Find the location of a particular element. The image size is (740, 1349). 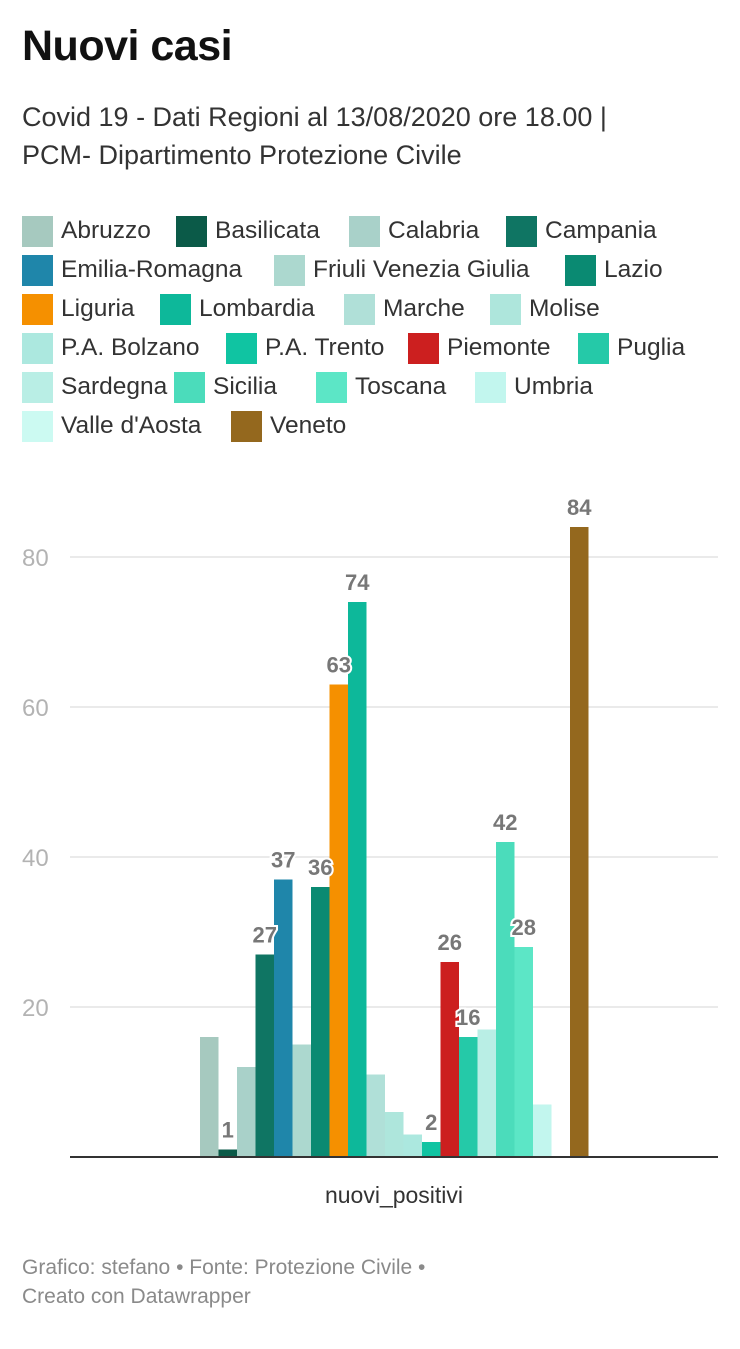

data-label: 42 is located at coordinates (505, 822).